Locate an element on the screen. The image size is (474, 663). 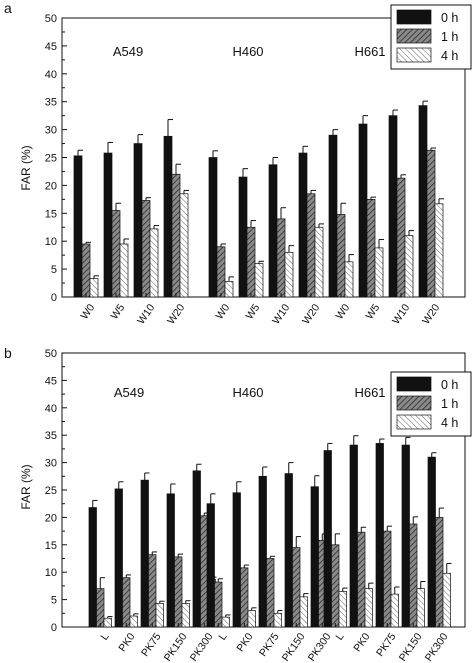
group-label: A549 is located at coordinates (129, 392).